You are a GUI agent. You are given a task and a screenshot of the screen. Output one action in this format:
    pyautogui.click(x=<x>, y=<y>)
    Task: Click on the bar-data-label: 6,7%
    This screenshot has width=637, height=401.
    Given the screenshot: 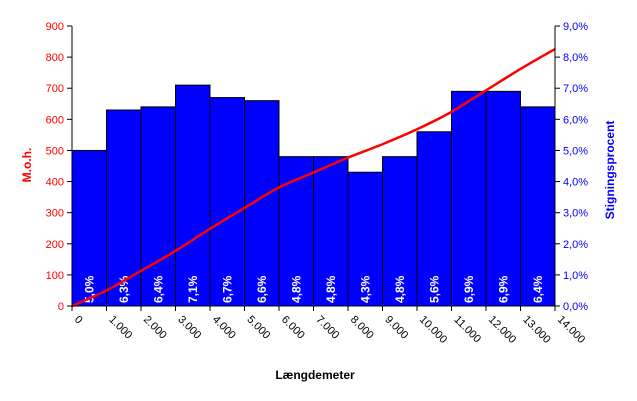 What is the action you would take?
    pyautogui.click(x=227, y=289)
    